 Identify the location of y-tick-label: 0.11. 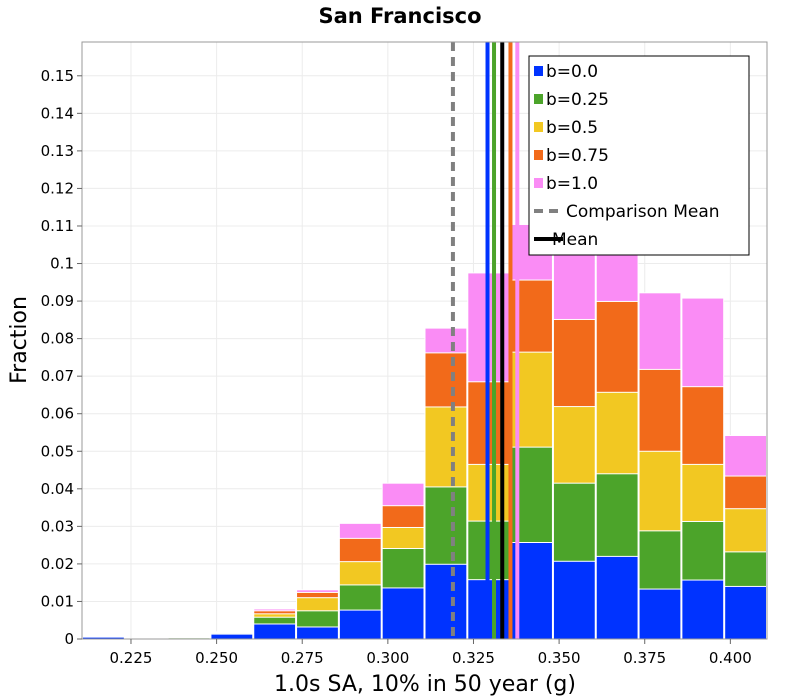
(57, 226).